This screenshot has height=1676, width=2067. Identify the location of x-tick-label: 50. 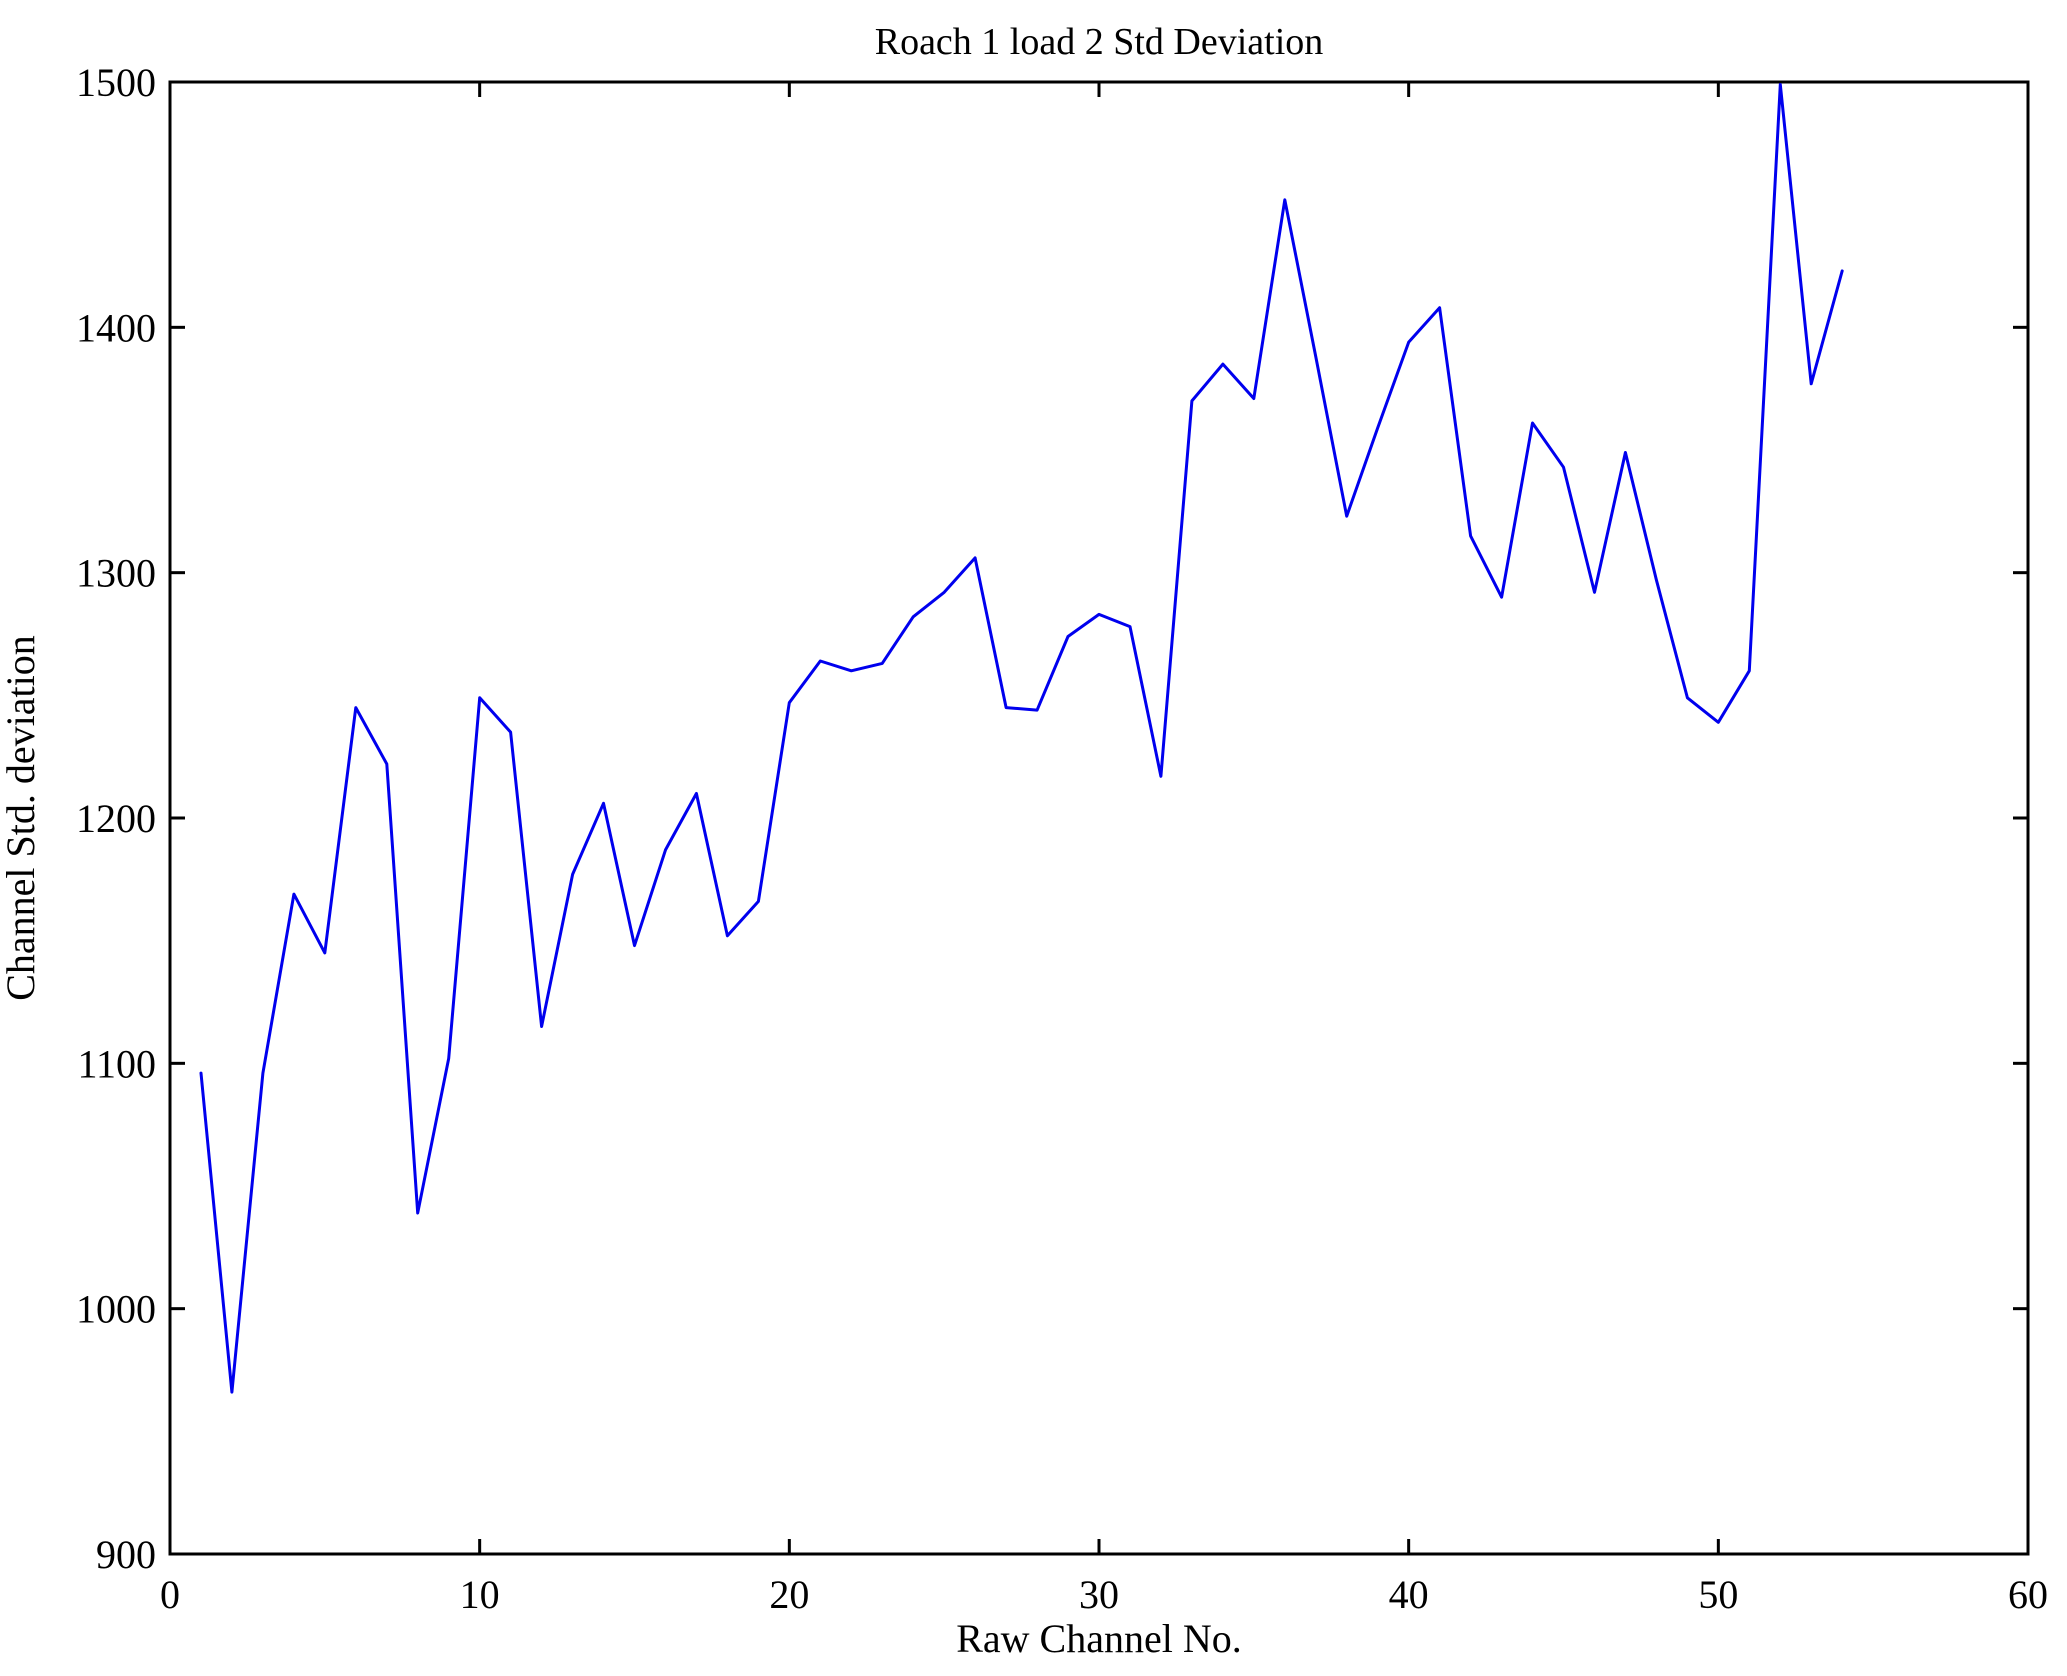
(1718, 1594).